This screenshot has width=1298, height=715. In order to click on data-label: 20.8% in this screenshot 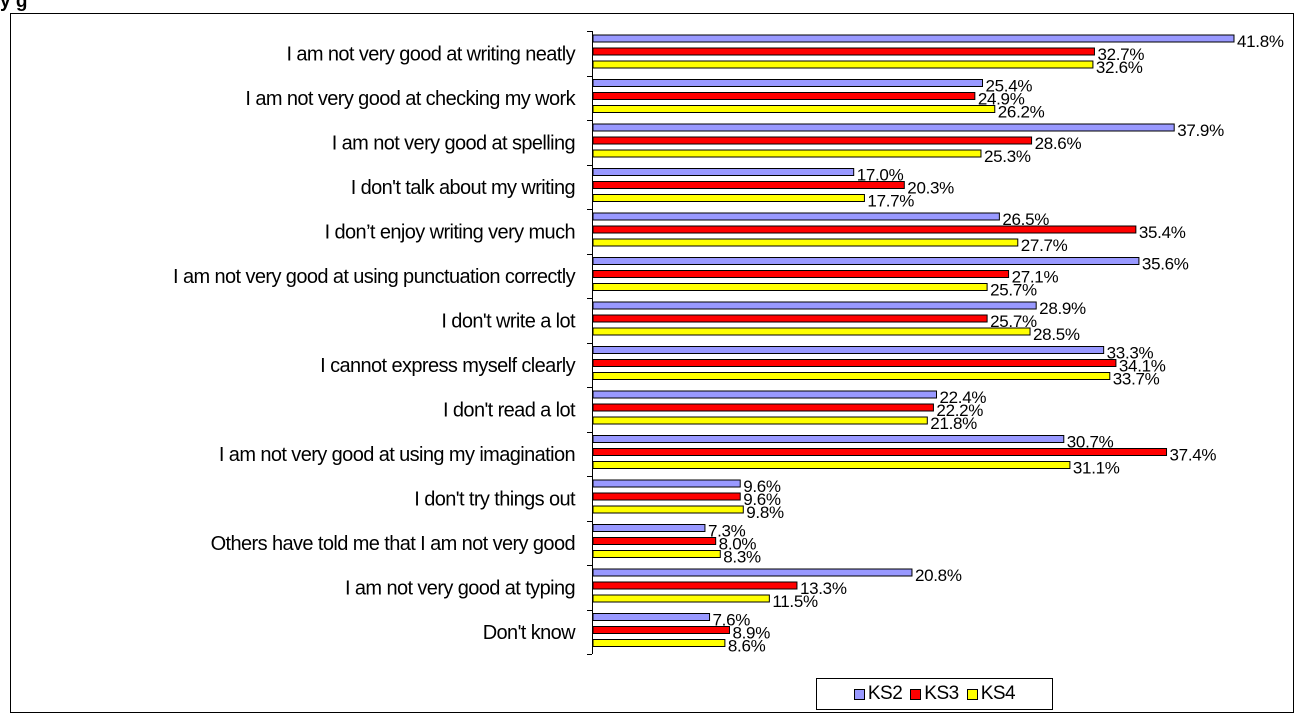, I will do `click(938, 575)`.